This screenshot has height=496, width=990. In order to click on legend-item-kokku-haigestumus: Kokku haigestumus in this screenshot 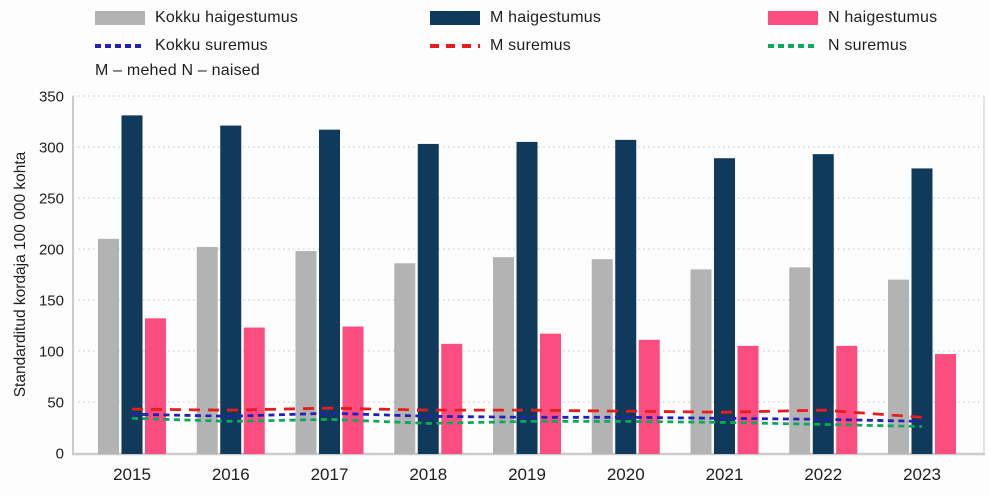, I will do `click(196, 18)`.